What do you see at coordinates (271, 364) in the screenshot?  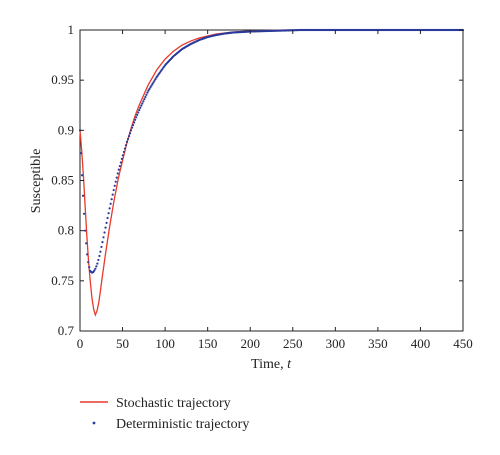 I see `x-axis-title: Time, t` at bounding box center [271, 364].